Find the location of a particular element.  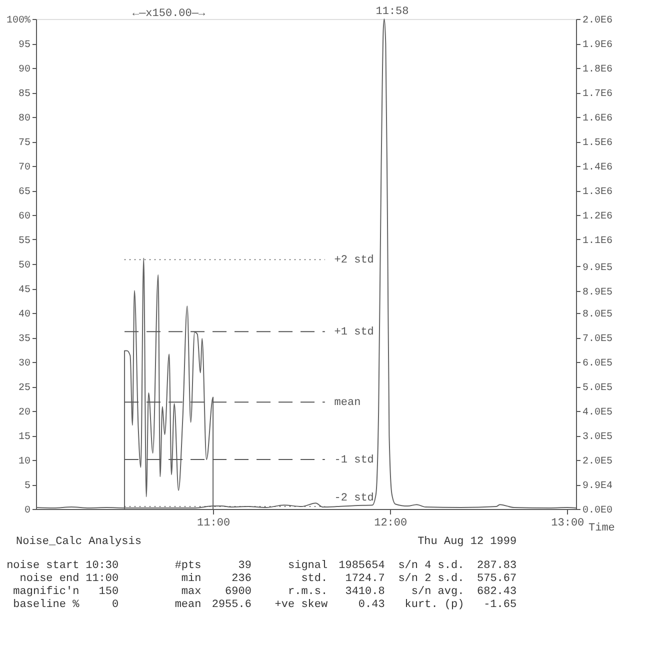

text: 1724.7 is located at coordinates (365, 579).